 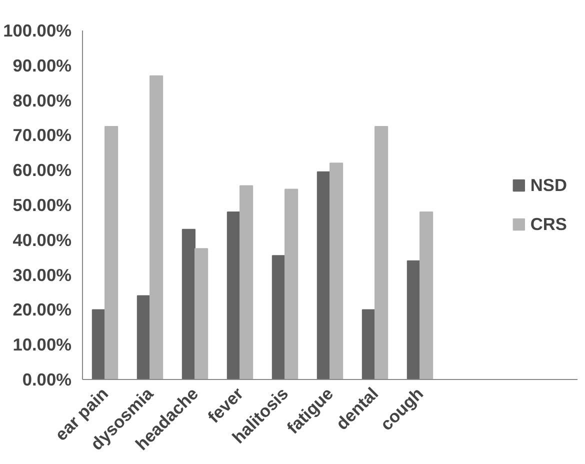 What do you see at coordinates (42, 205) in the screenshot?
I see `y-tick-label: 50.00%` at bounding box center [42, 205].